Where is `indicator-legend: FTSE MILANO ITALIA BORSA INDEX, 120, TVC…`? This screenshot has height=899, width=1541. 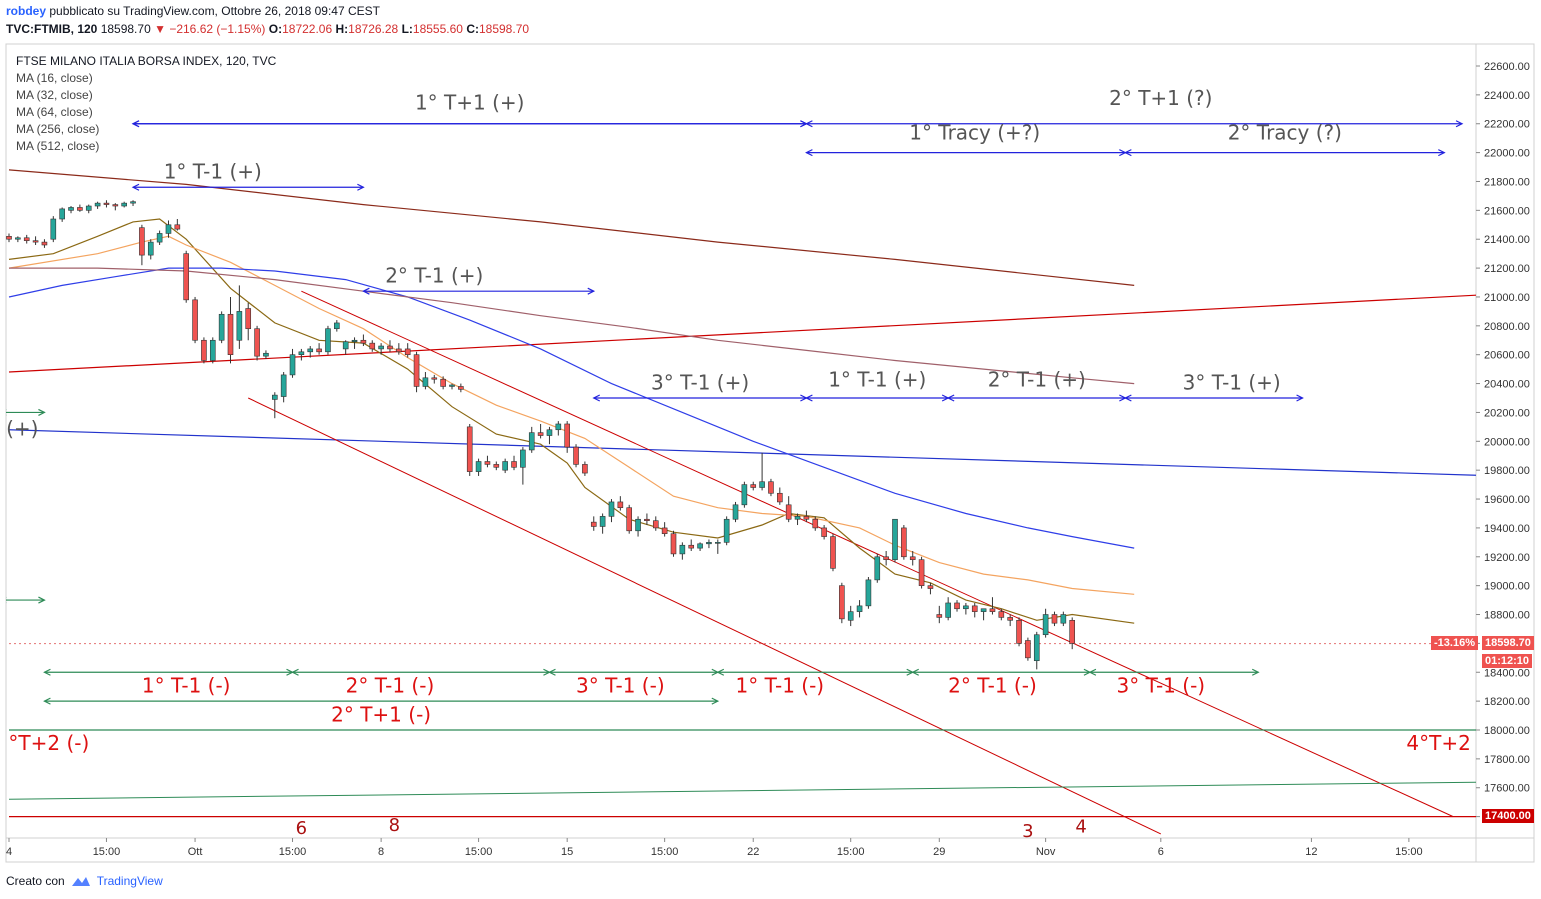
indicator-legend: FTSE MILANO ITALIA BORSA INDEX, 120, TVC… is located at coordinates (146, 104).